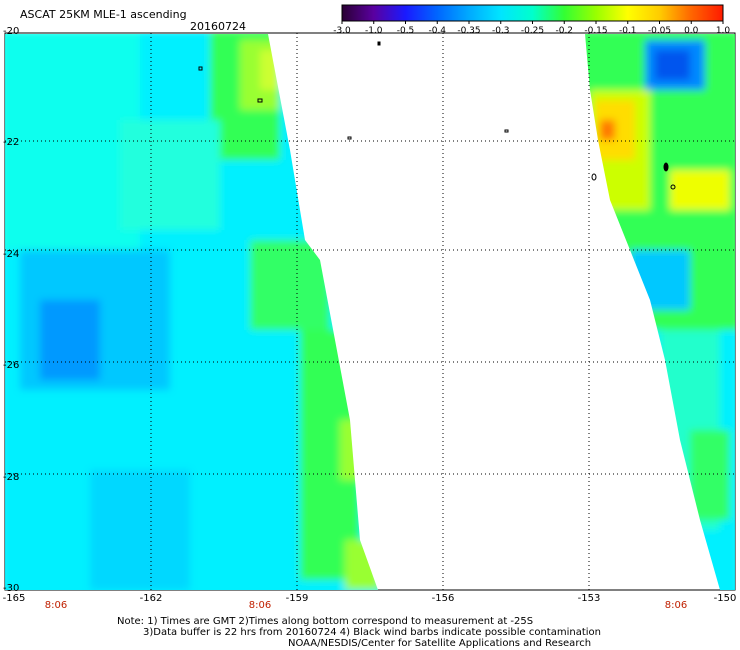 Image resolution: width=740 pixels, height=650 pixels. Describe the element at coordinates (14, 598) in the screenshot. I see `longitude-label: -165` at that location.